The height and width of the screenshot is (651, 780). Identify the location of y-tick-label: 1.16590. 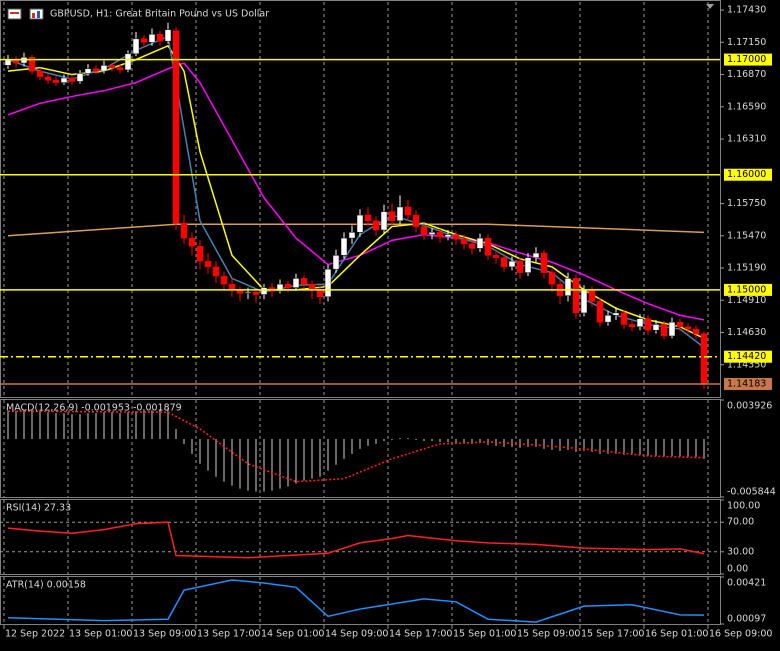
(746, 106).